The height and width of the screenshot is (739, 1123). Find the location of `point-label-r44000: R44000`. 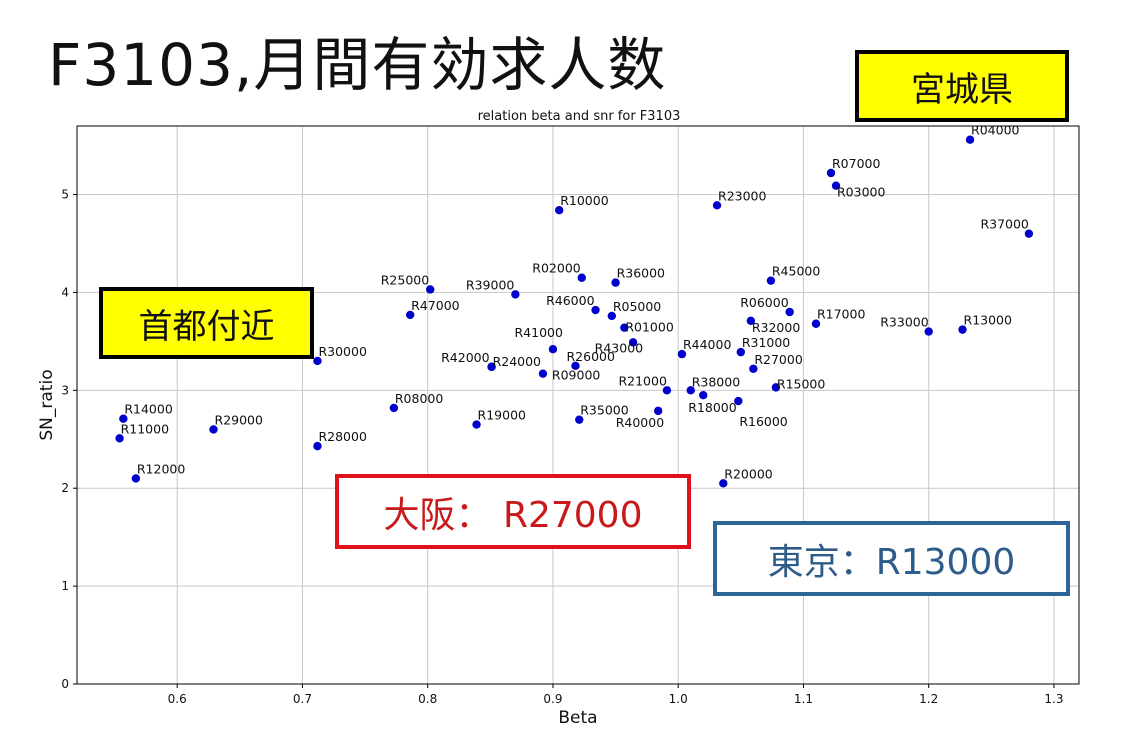

point-label-r44000: R44000 is located at coordinates (707, 344).